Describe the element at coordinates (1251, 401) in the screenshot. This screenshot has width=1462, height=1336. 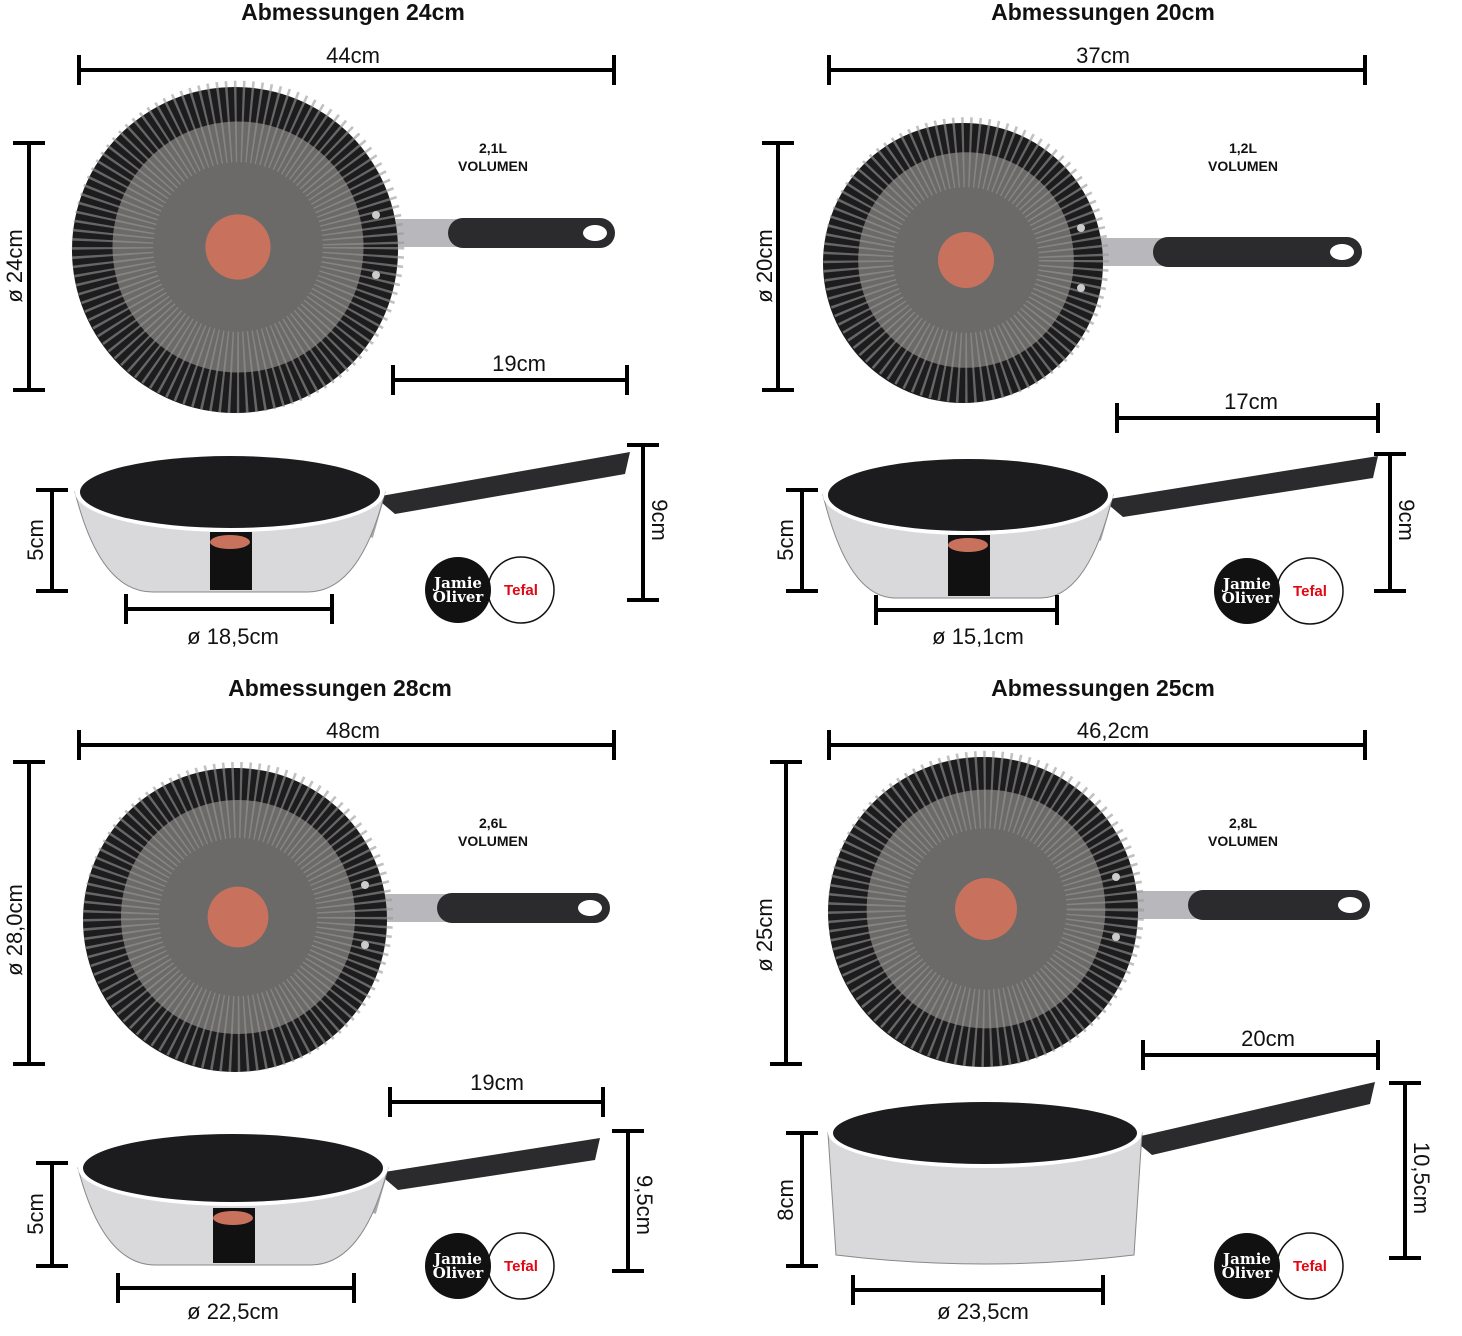
I see `handle-length-label: 17cm` at that location.